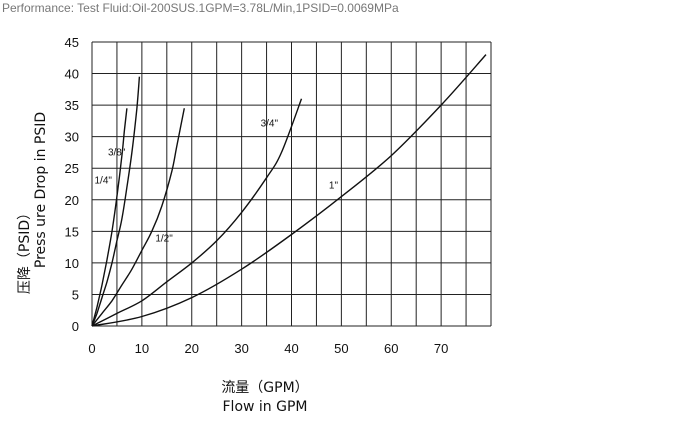  I want to click on x-tick-label: 40, so click(291, 348).